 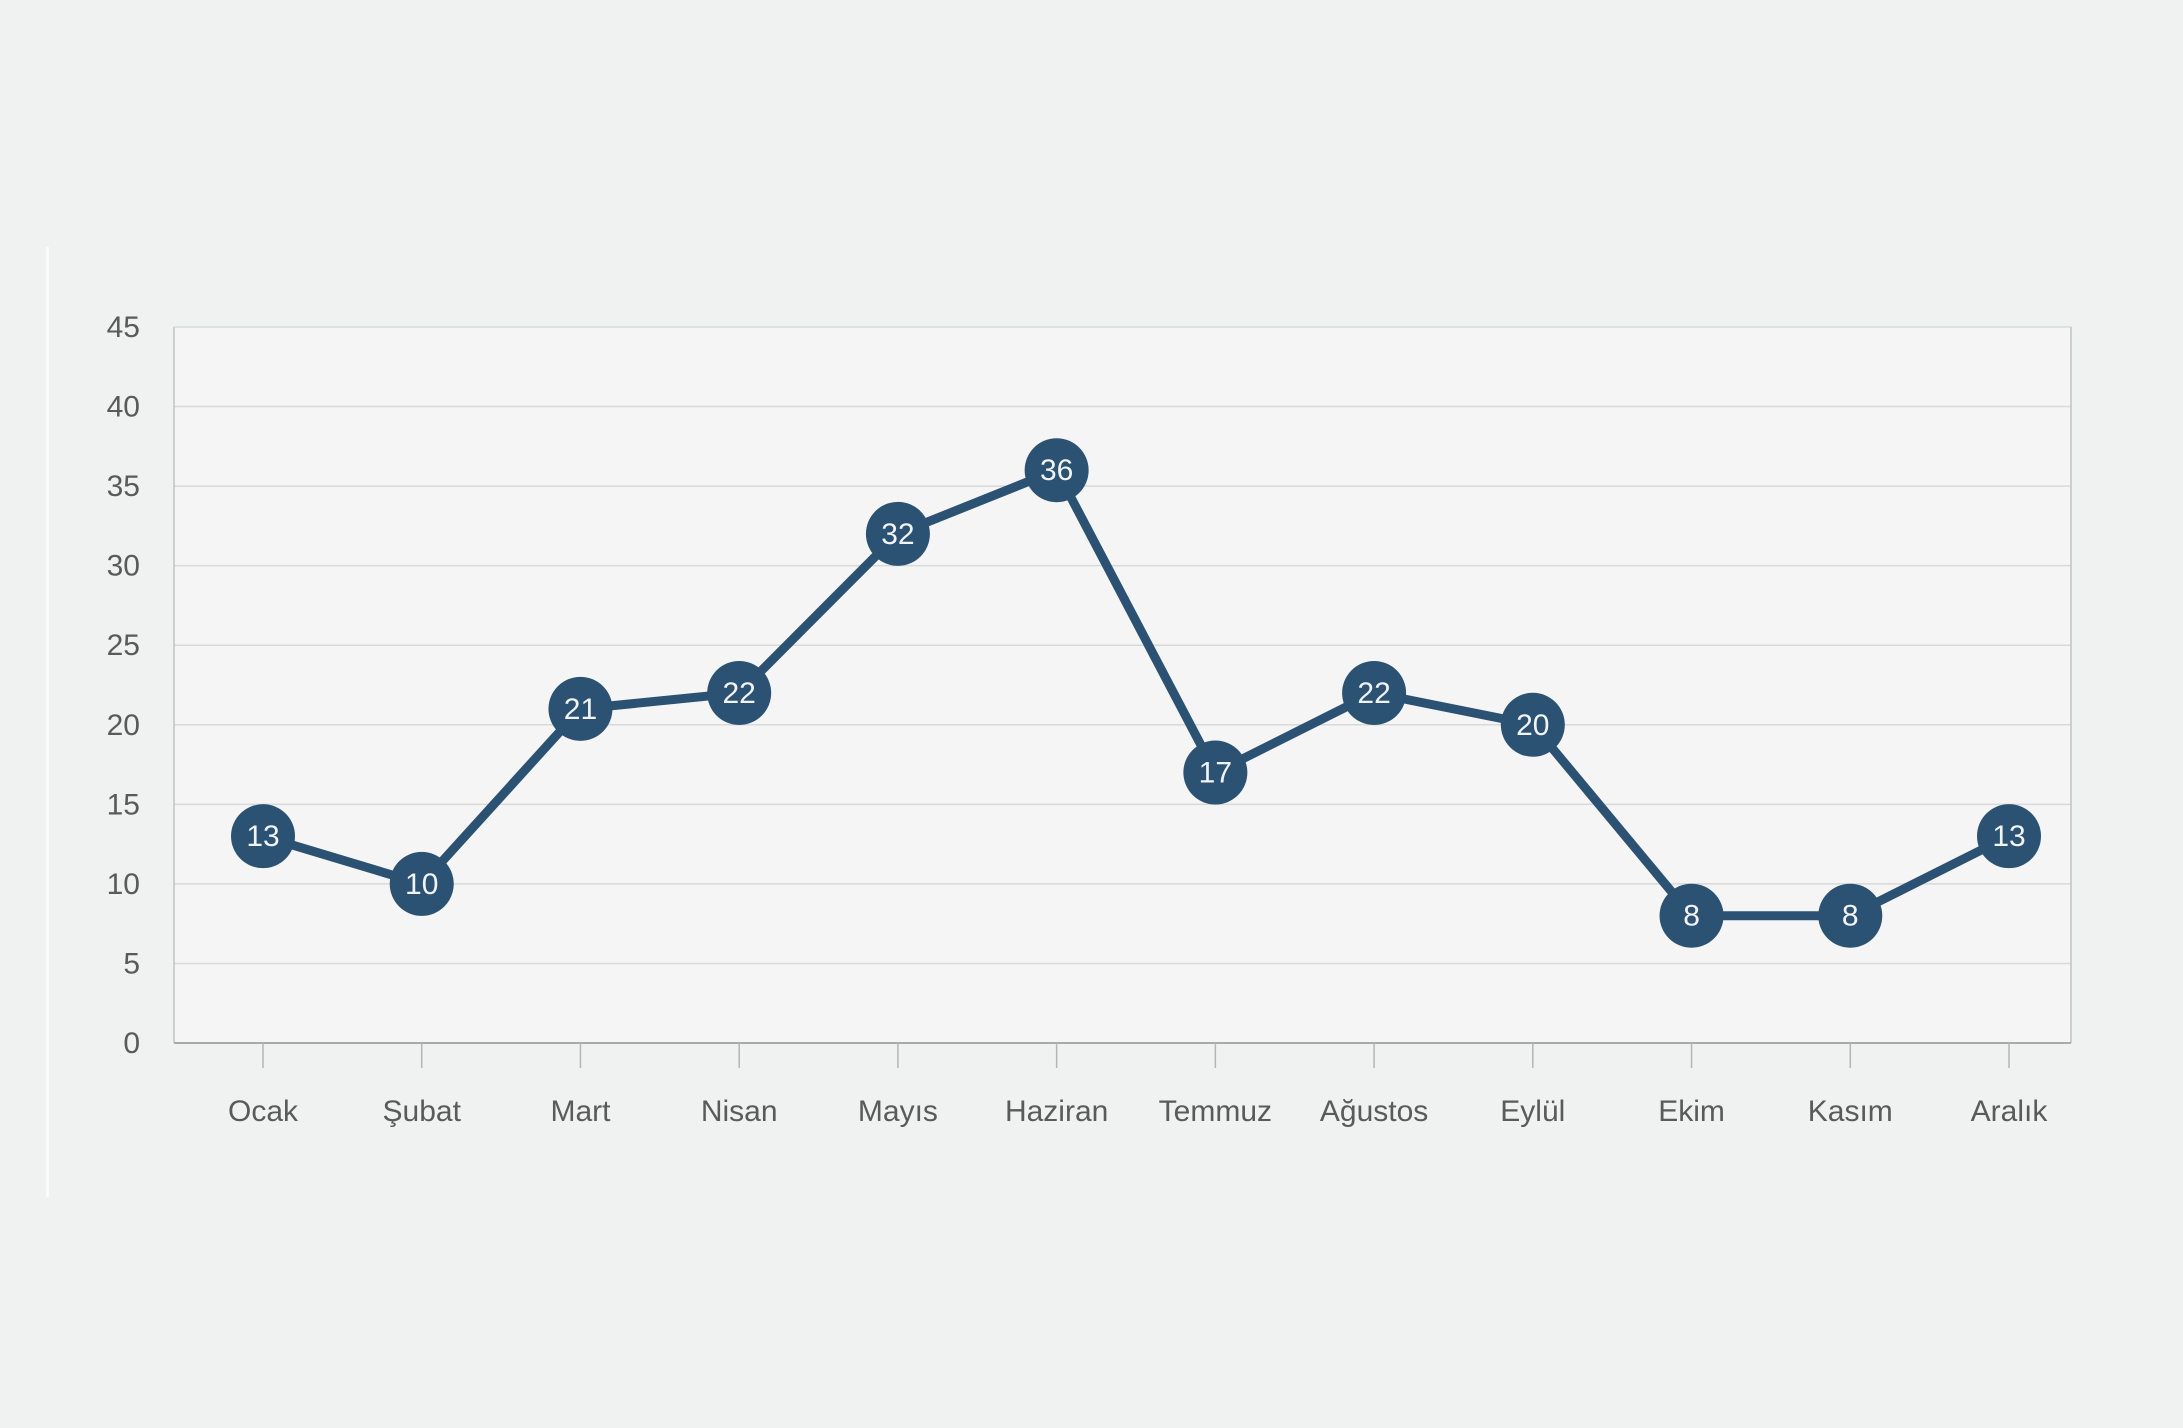 What do you see at coordinates (739, 1111) in the screenshot?
I see `x-category-label: Nisan` at bounding box center [739, 1111].